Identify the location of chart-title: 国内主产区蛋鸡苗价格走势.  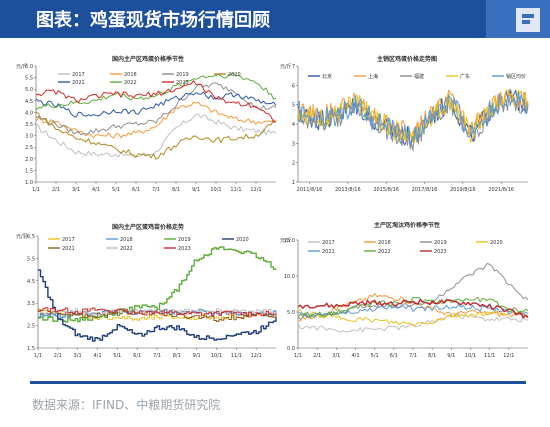
(148, 227).